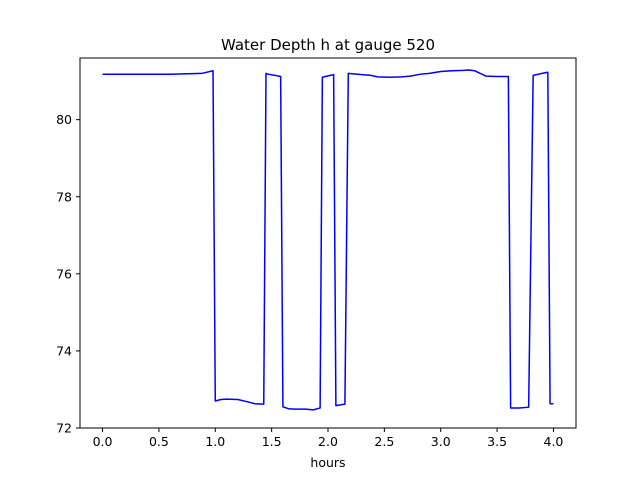 Image resolution: width=640 pixels, height=480 pixels. I want to click on y-tick-label: 72, so click(64, 428).